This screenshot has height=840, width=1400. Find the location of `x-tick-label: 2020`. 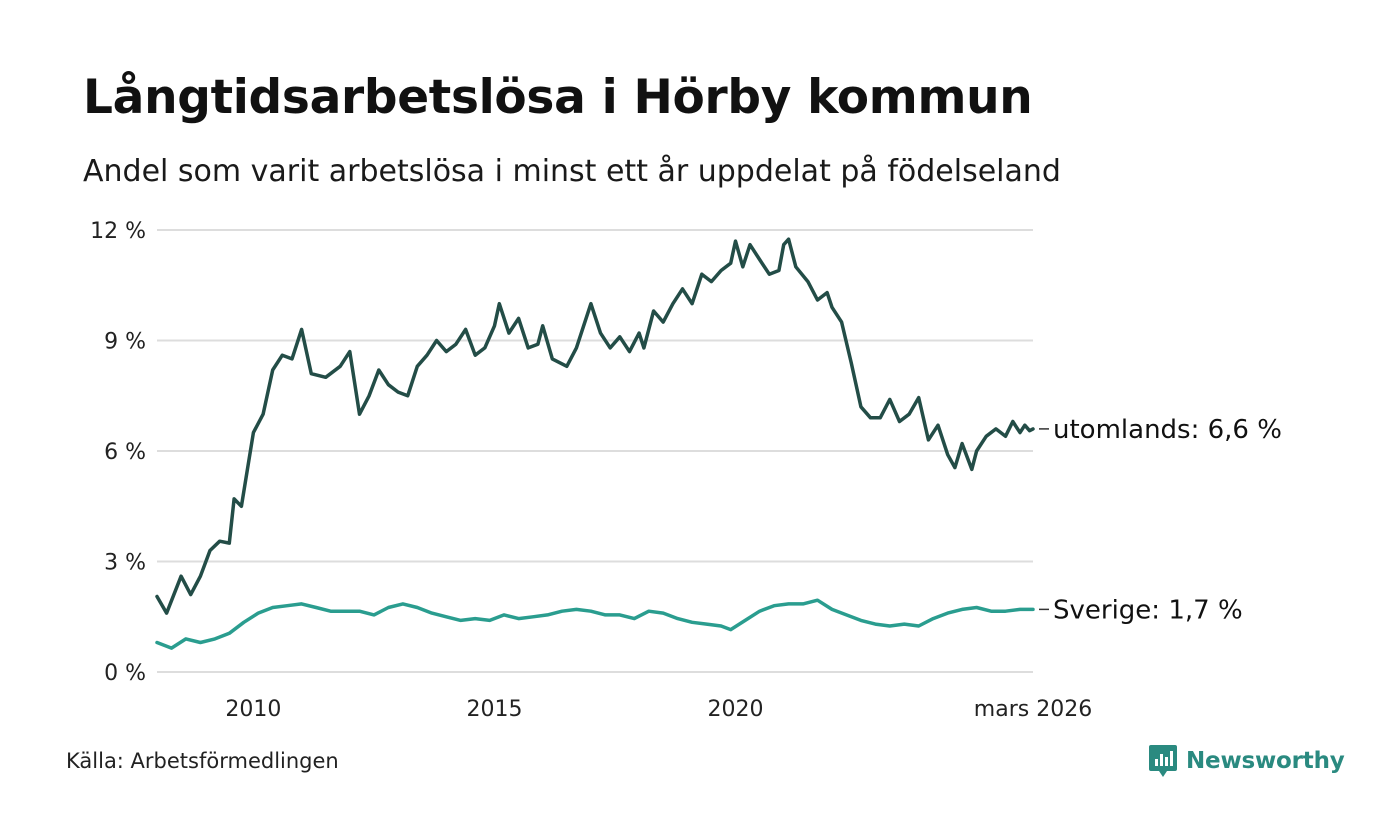

x-tick-label: 2020 is located at coordinates (736, 709).